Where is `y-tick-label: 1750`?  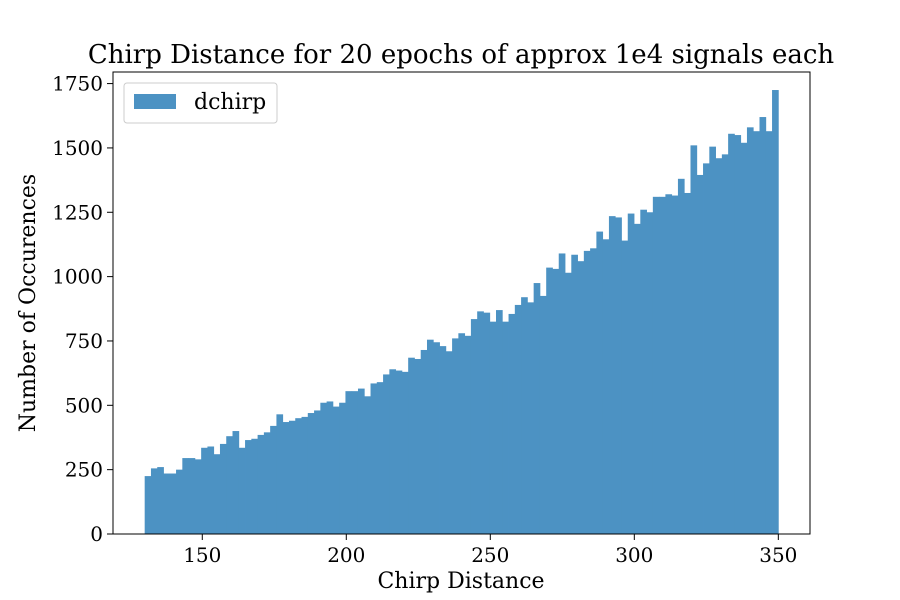 y-tick-label: 1750 is located at coordinates (77, 84).